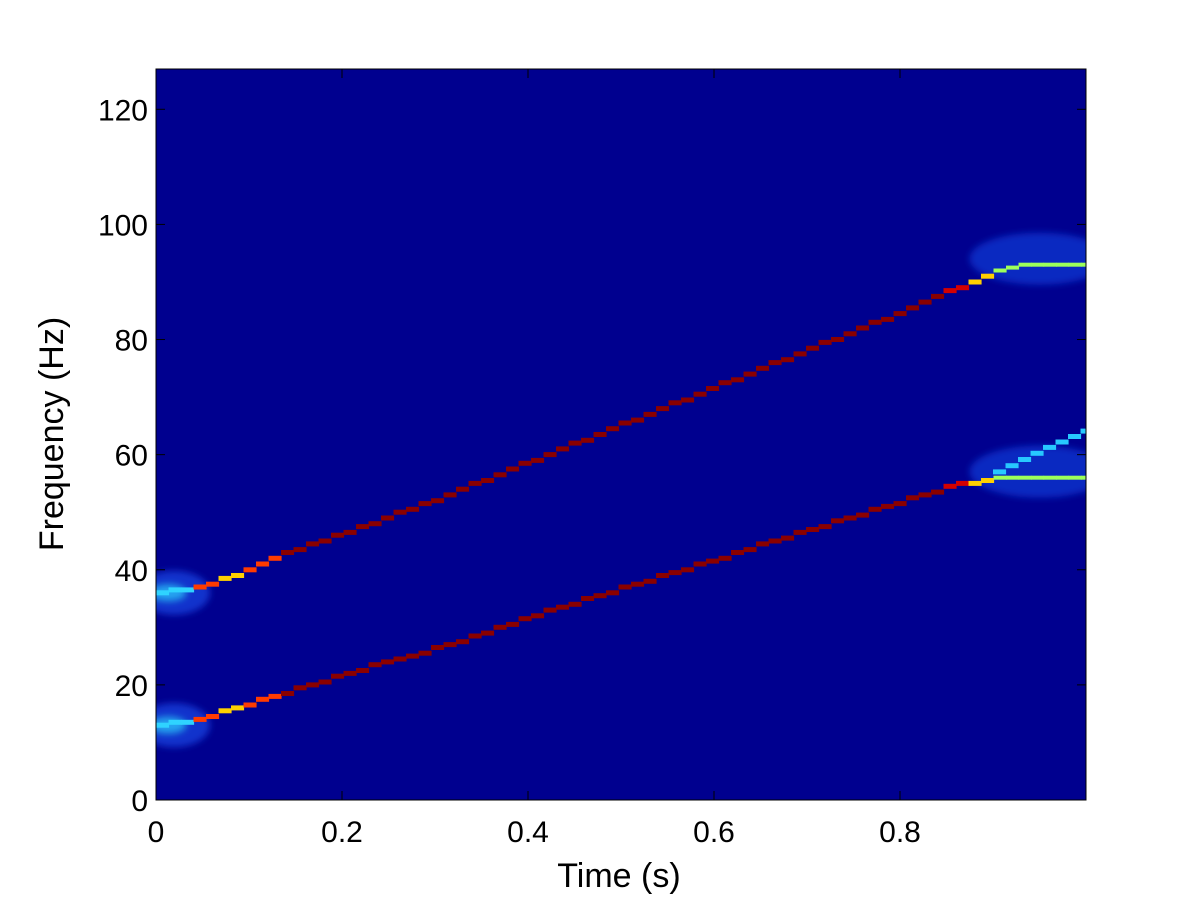  What do you see at coordinates (156, 832) in the screenshot?
I see `x-tick-label: 0` at bounding box center [156, 832].